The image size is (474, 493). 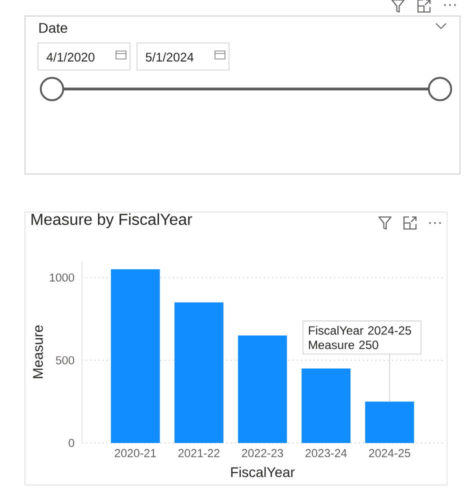 What do you see at coordinates (263, 472) in the screenshot?
I see `x-axis-title: FiscalYear` at bounding box center [263, 472].